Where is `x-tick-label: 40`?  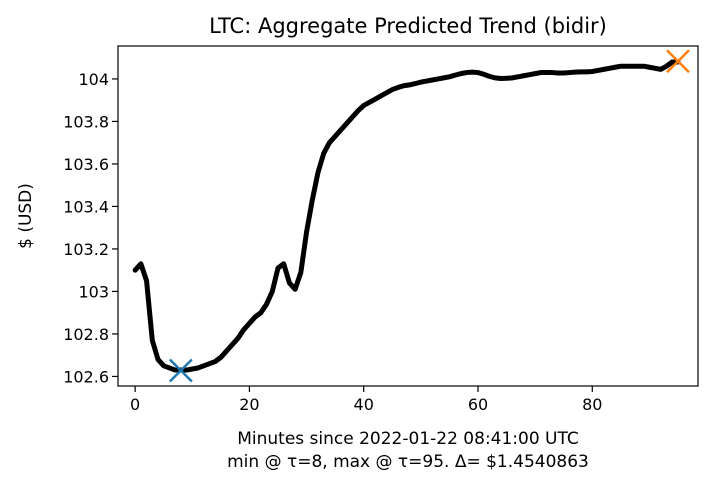
x-tick-label: 40 is located at coordinates (364, 404).